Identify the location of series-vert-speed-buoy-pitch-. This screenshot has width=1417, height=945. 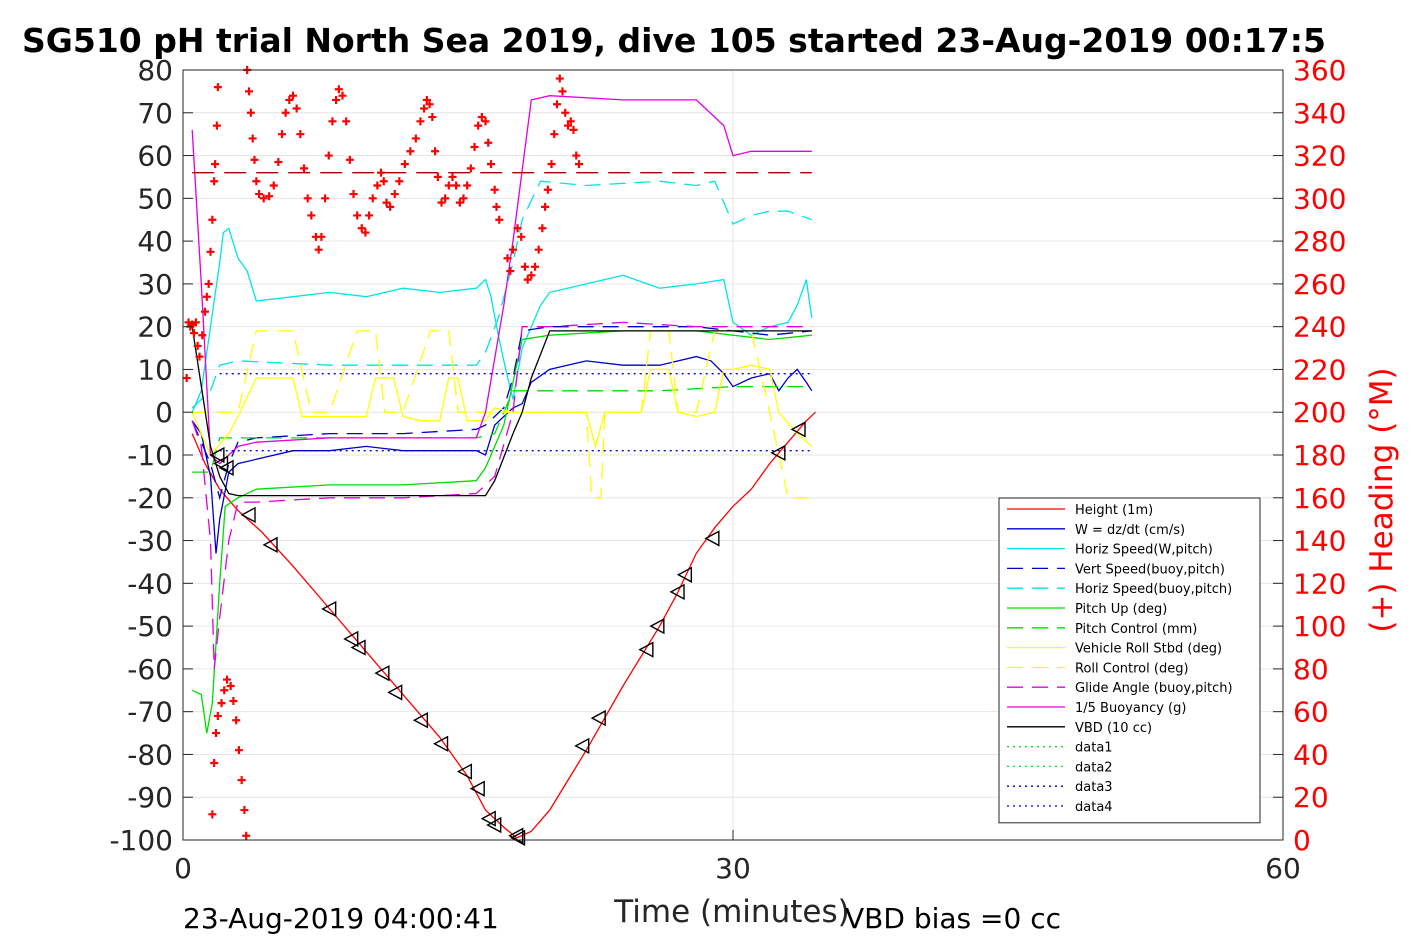
(501, 413).